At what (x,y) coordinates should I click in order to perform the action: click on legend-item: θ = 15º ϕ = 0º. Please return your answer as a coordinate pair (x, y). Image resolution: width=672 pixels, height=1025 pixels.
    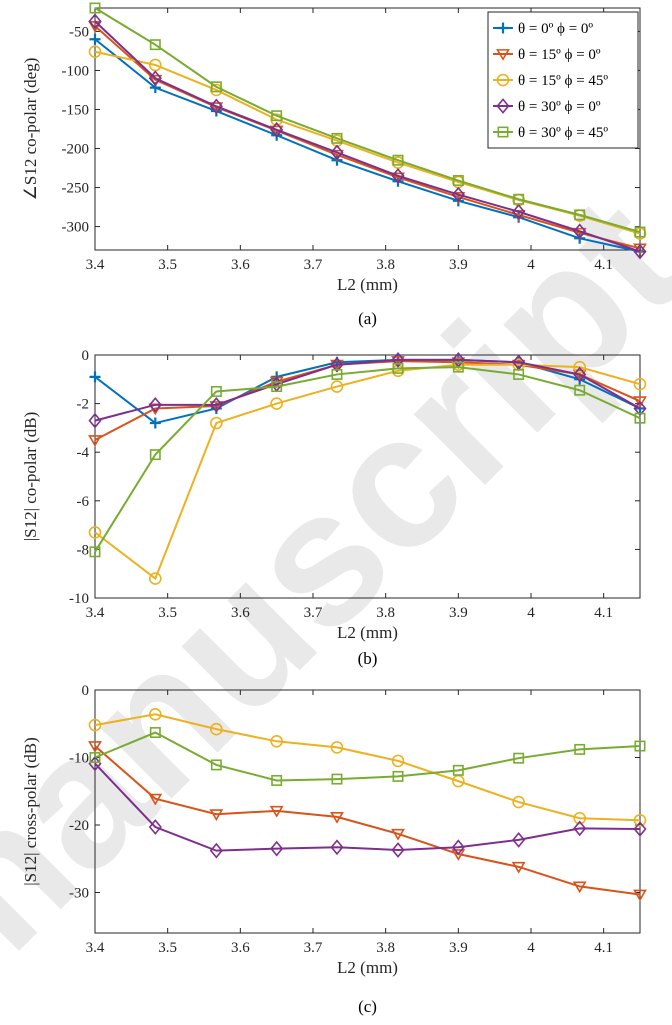
    Looking at the image, I should click on (547, 55).